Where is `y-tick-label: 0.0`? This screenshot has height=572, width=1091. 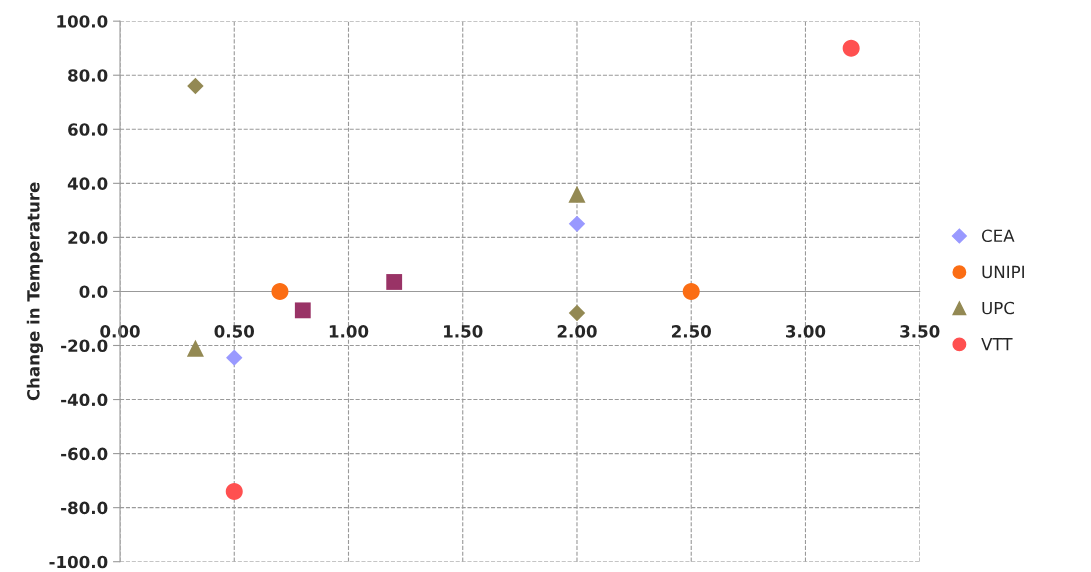 y-tick-label: 0.0 is located at coordinates (93, 291).